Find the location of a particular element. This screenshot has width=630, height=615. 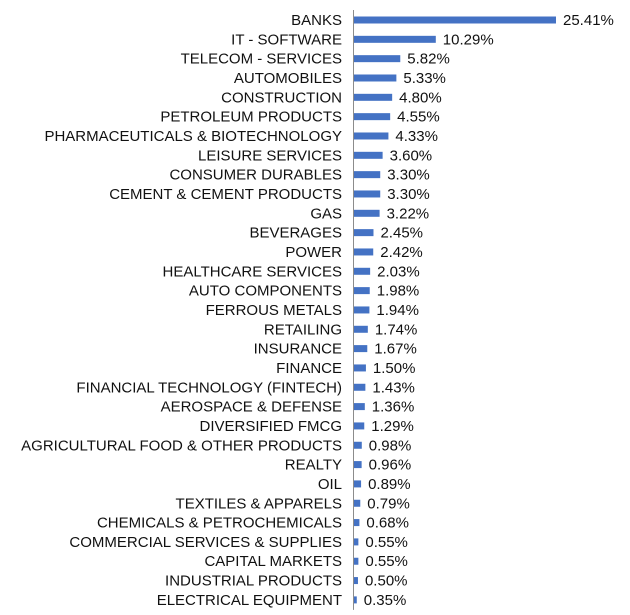

bar-banks is located at coordinates (455, 20).